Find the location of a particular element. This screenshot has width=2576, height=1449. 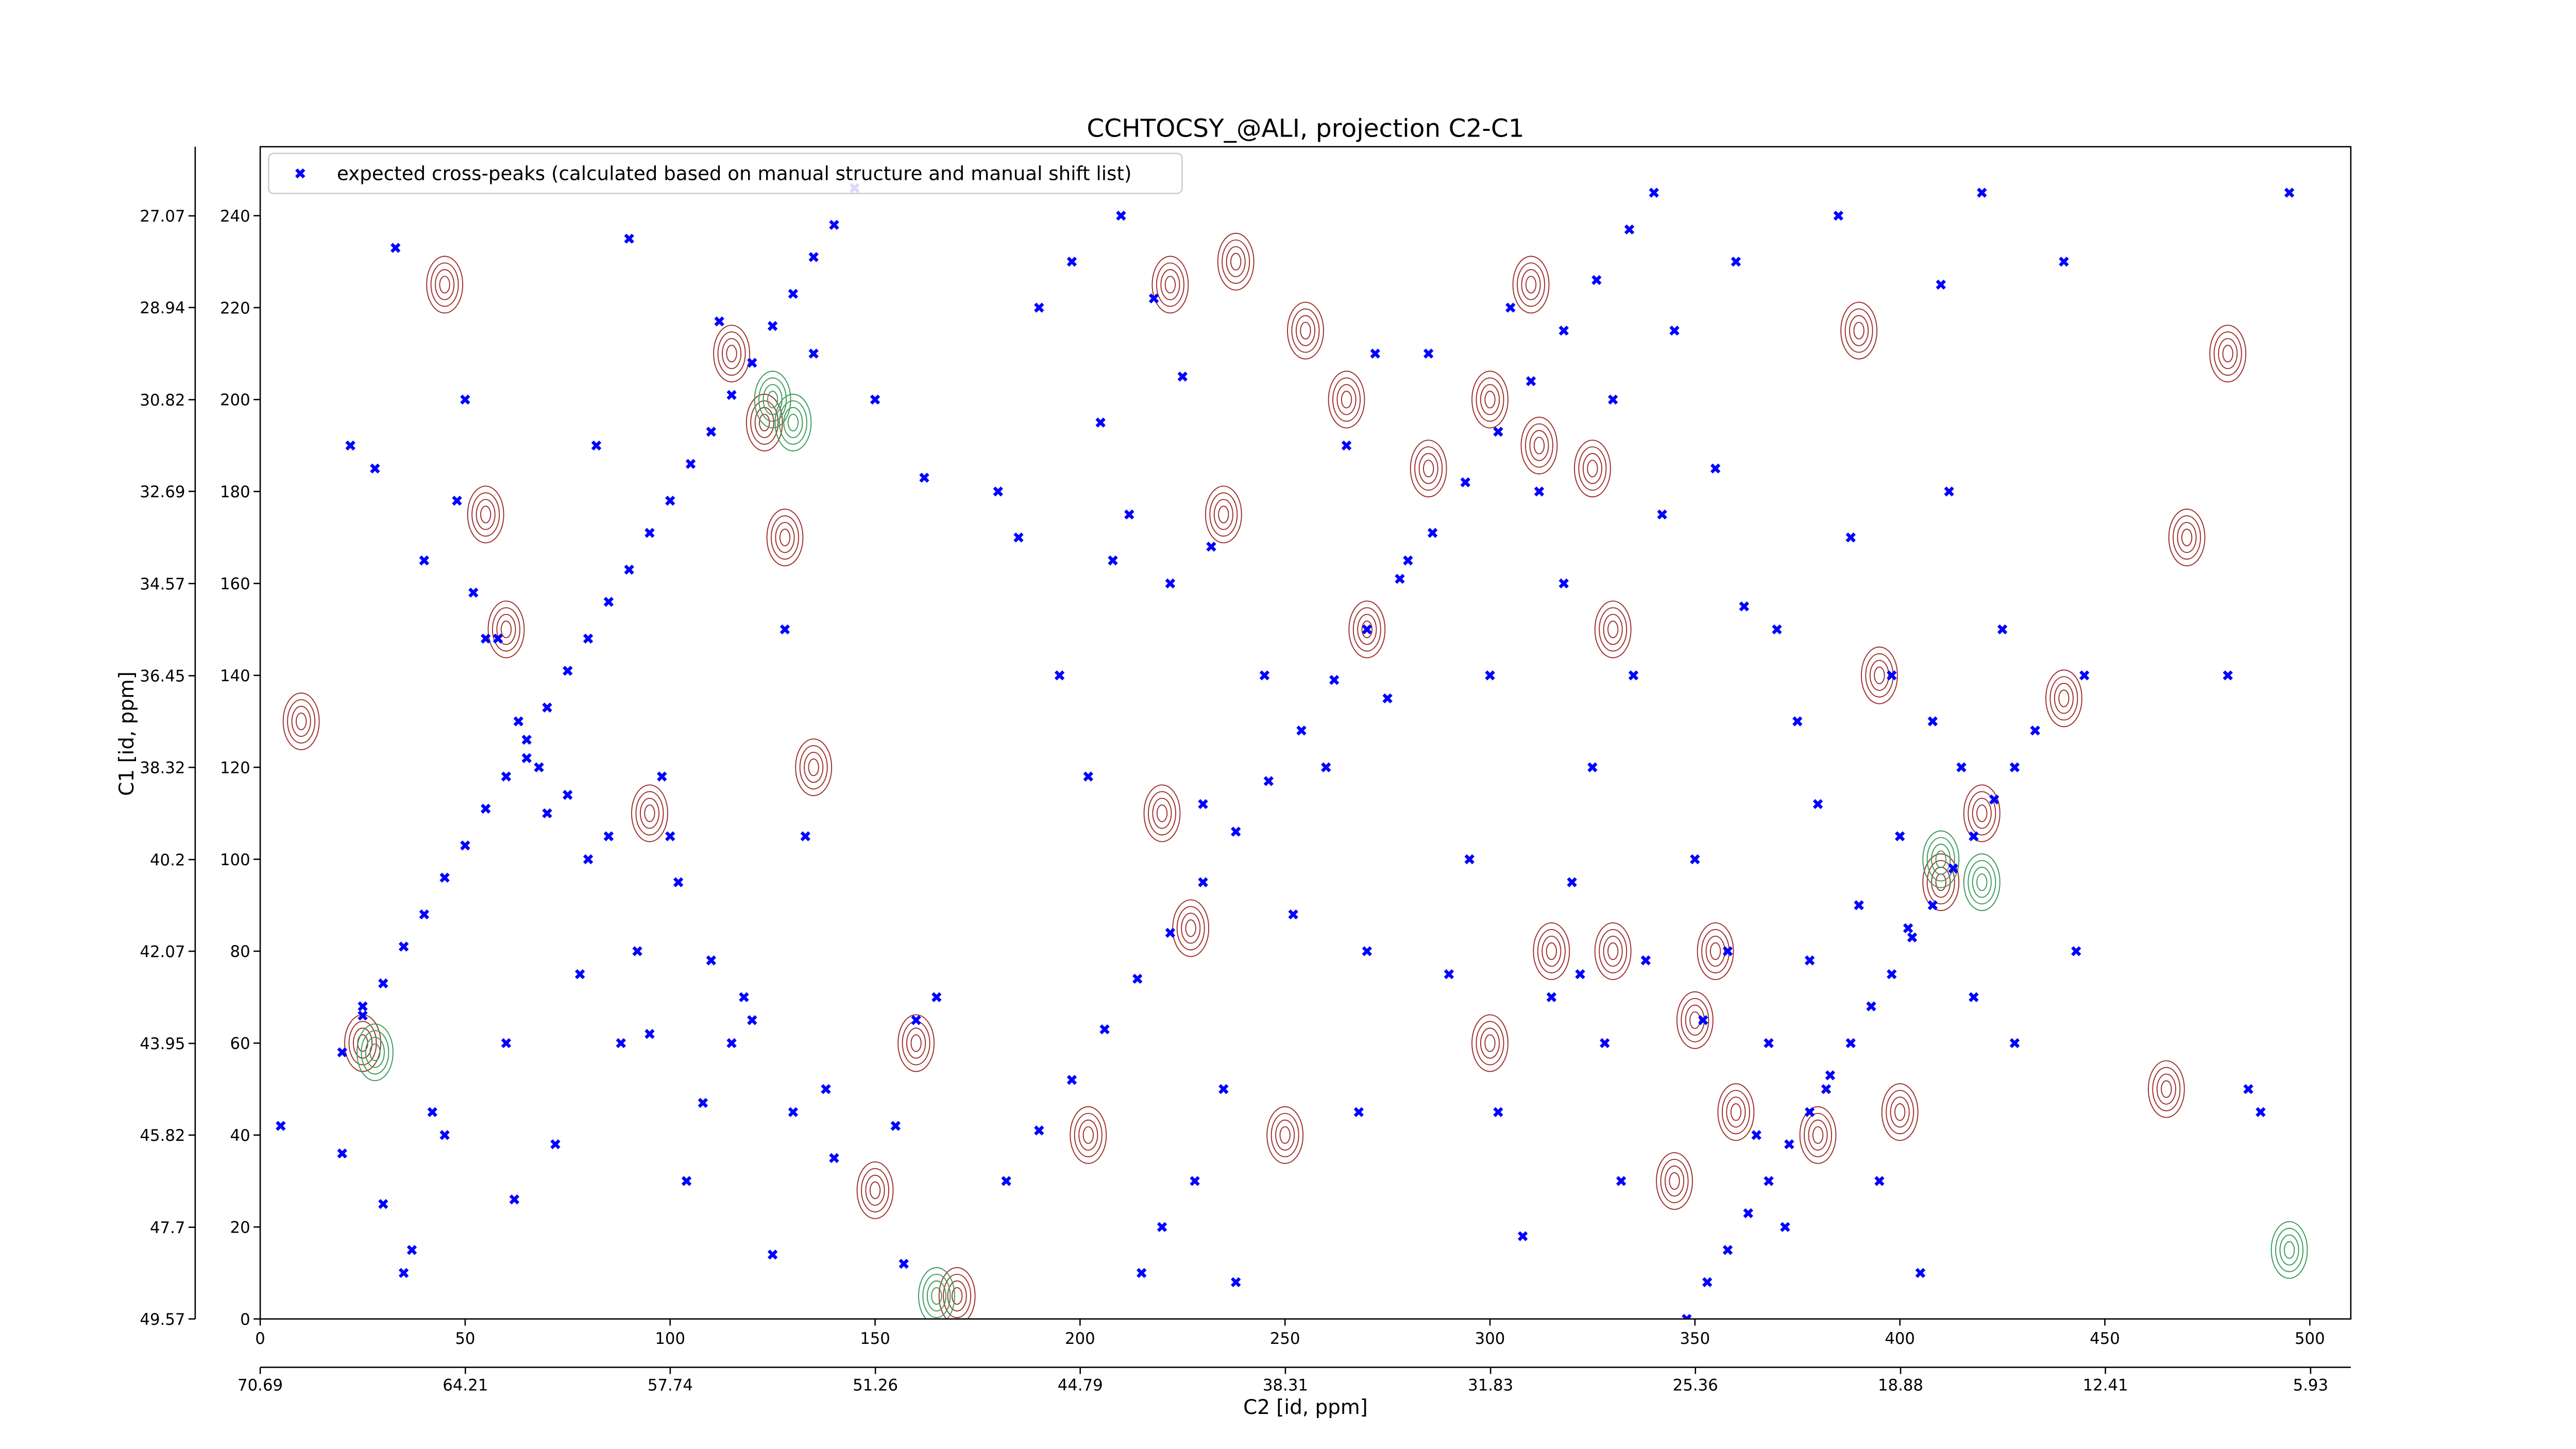

y-tick-label: 140 is located at coordinates (235, 676).